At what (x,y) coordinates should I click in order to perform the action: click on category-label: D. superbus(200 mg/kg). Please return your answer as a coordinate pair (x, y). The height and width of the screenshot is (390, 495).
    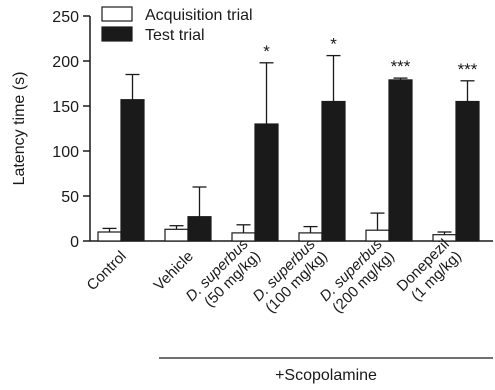
    Looking at the image, I should click on (358, 276).